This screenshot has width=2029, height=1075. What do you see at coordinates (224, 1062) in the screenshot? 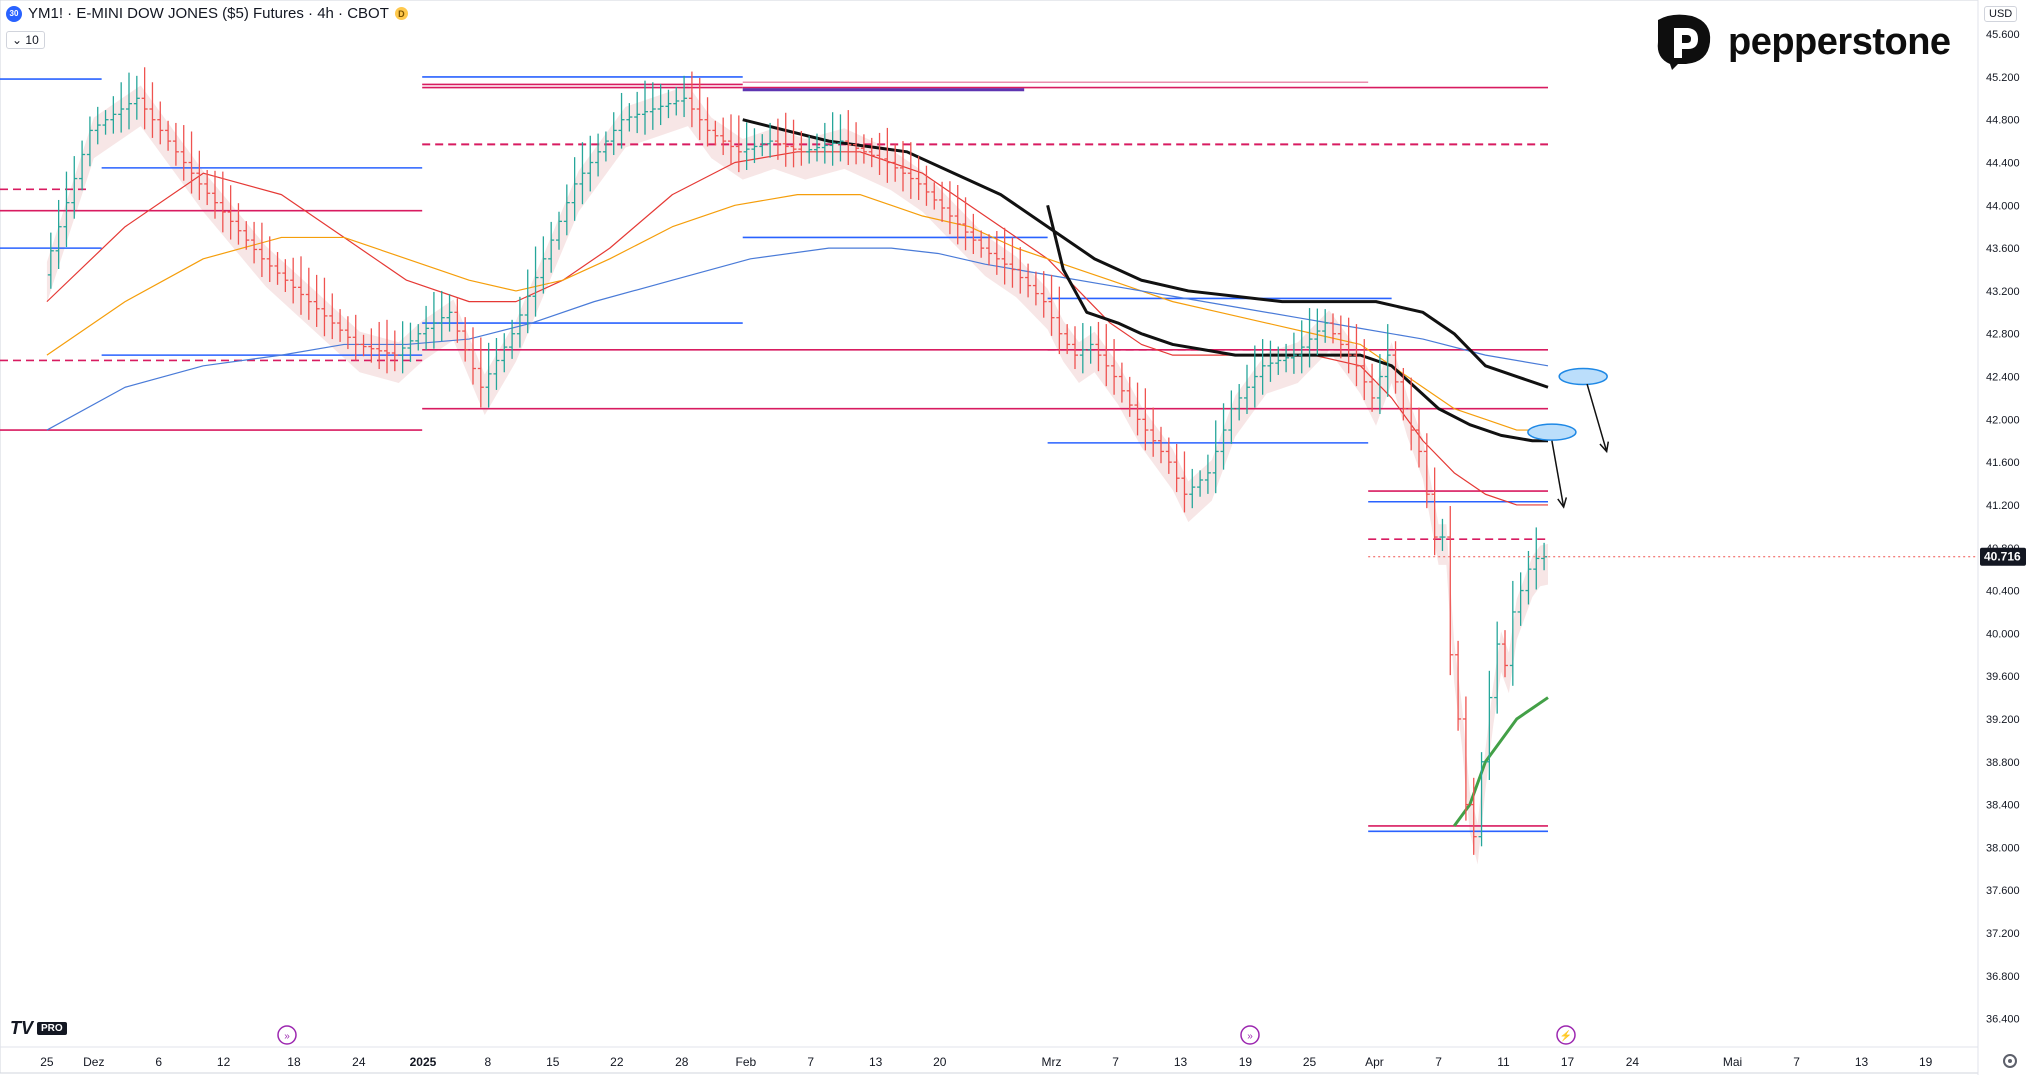
I see `x-tick-label: 12` at bounding box center [224, 1062].